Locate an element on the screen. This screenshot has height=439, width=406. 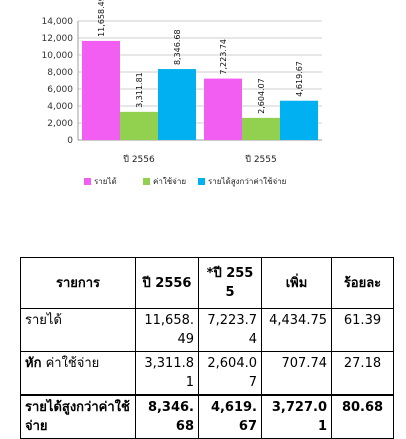
header-increase: เพิ่ม is located at coordinates (296, 283).